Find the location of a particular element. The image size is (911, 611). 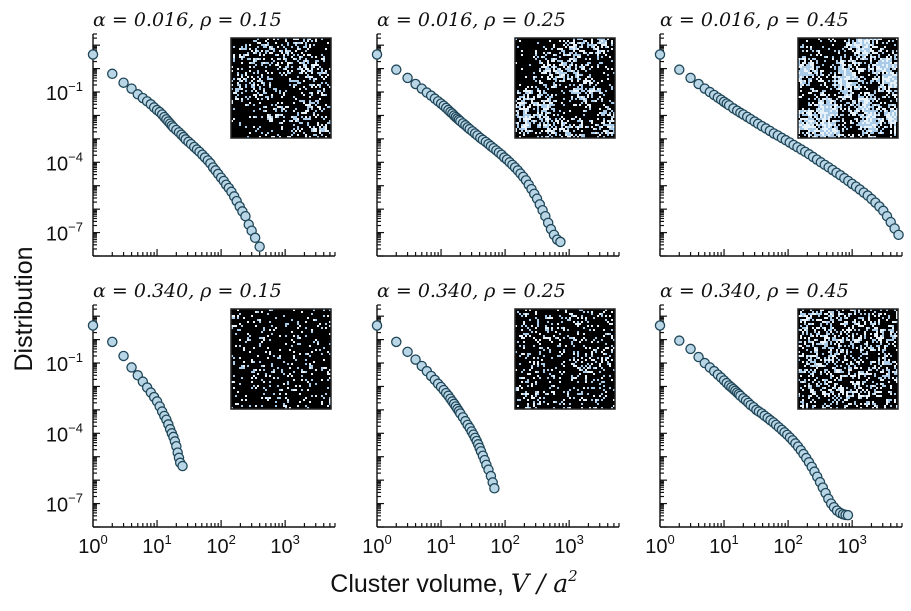

panel-title: α = 0.016, ρ = 0.45 is located at coordinates (754, 20).